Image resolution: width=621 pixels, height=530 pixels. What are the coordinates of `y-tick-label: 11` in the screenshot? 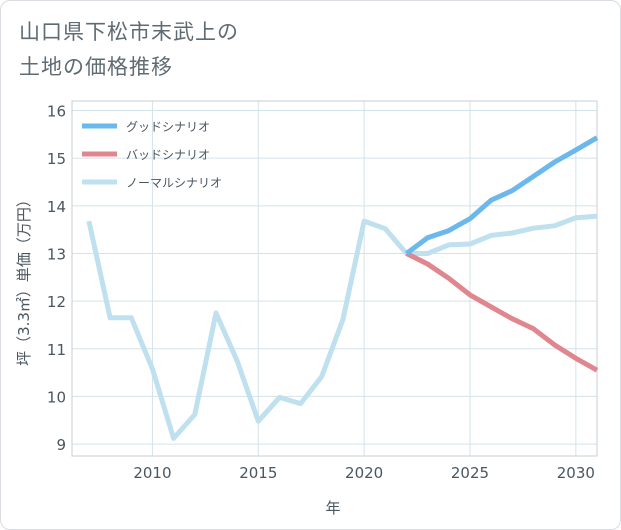 It's located at (56, 350).